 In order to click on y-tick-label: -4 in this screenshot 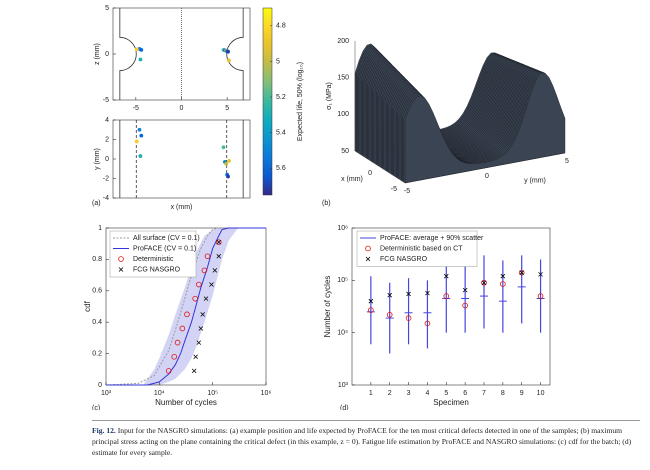, I will do `click(106, 198)`.